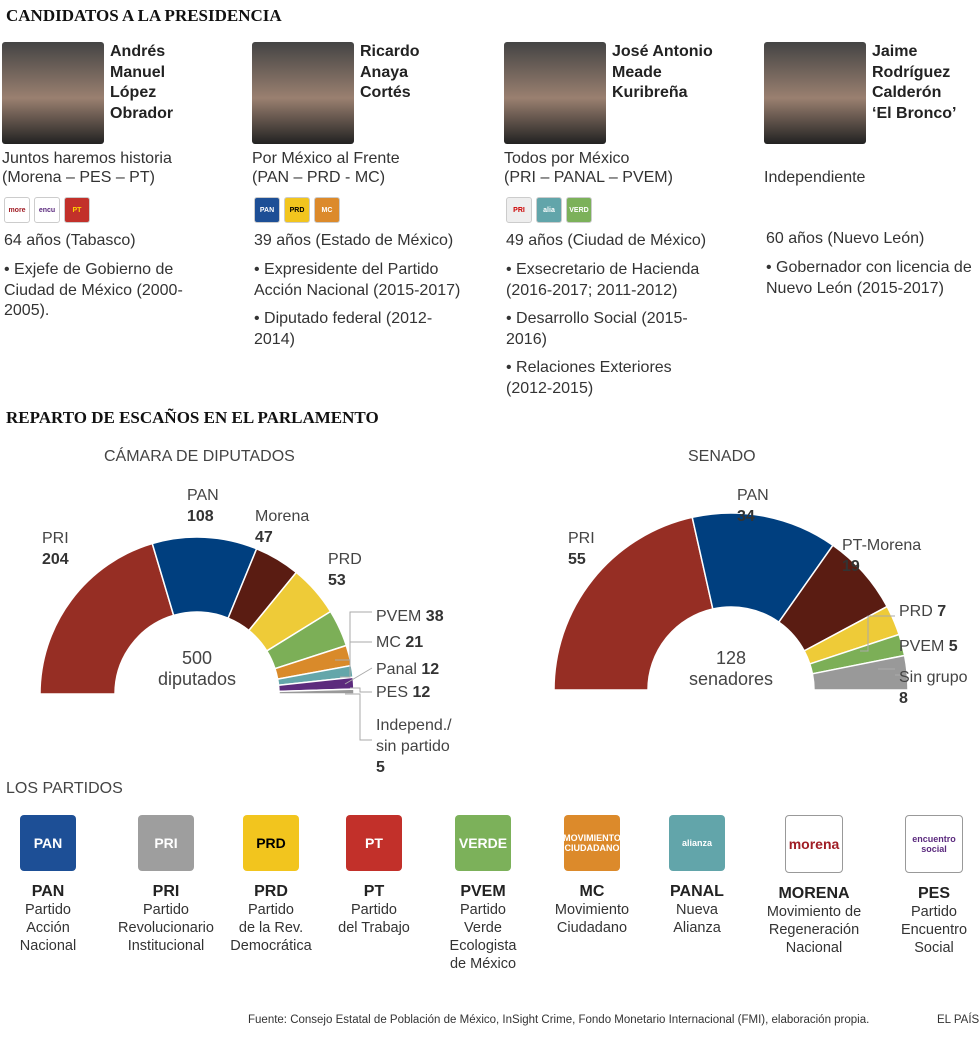 The height and width of the screenshot is (1054, 980). Describe the element at coordinates (199, 456) in the screenshot. I see `chart-title-diputados: CÁMARA DE DIPUTADOS` at that location.